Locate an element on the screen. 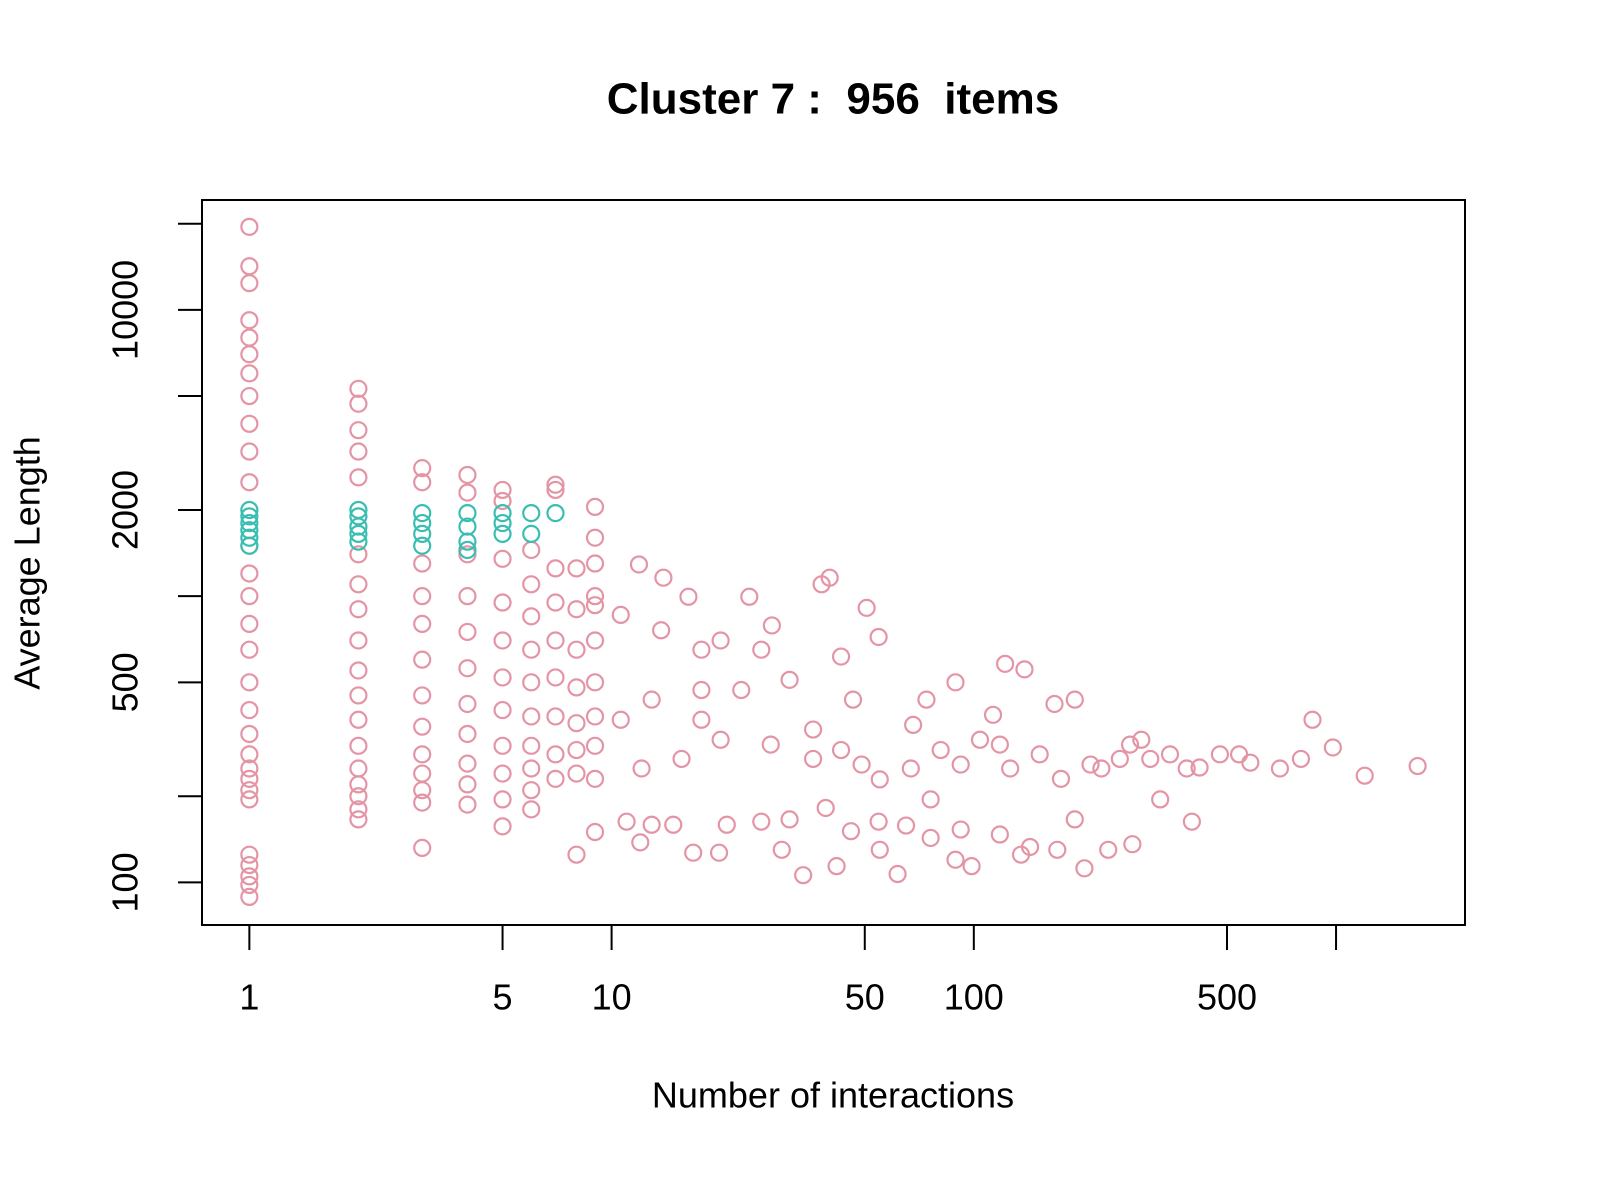 The height and width of the screenshot is (1200, 1600). x-axis-title: Number of interactions is located at coordinates (833, 1095).